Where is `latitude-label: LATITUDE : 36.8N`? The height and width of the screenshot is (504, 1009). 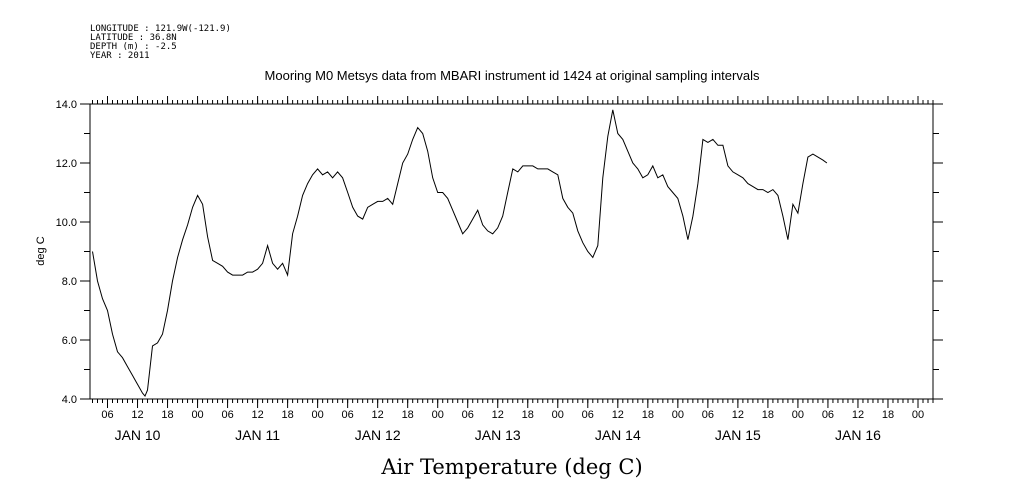 latitude-label: LATITUDE : 36.8N is located at coordinates (133, 38).